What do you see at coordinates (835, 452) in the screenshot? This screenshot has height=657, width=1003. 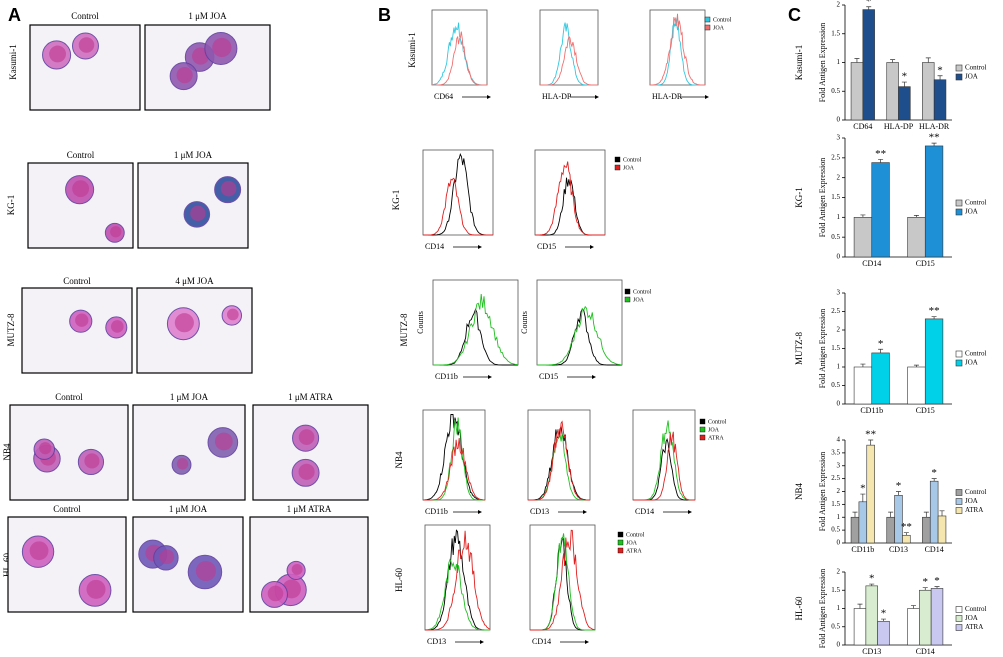 I see `y-tick-label: 3.5` at bounding box center [835, 452].